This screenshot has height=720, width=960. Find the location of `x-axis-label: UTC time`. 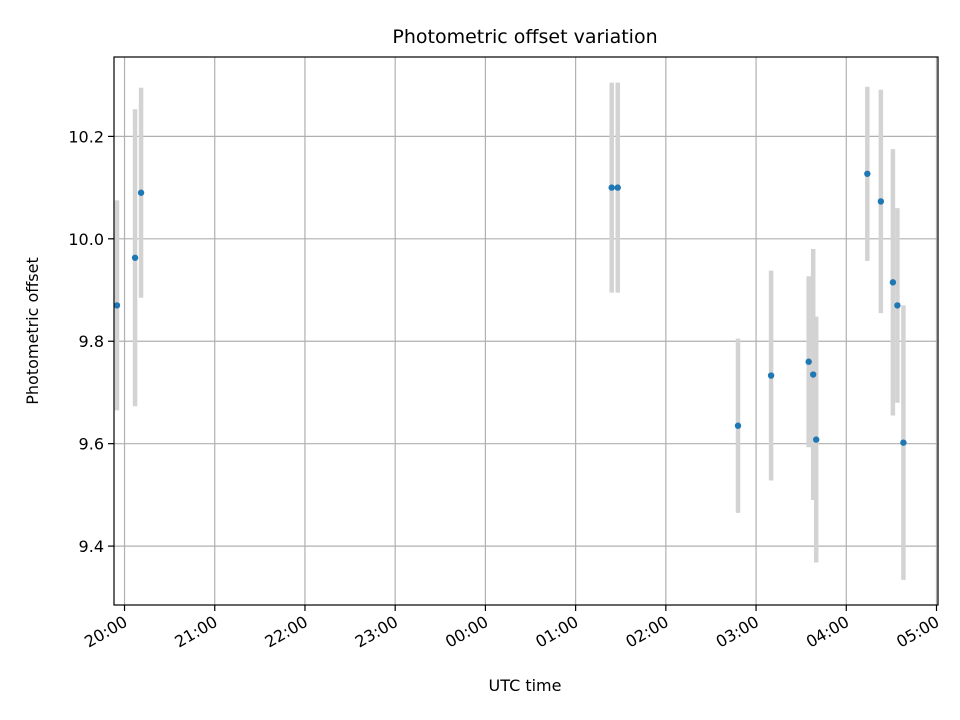

x-axis-label: UTC time is located at coordinates (525, 685).